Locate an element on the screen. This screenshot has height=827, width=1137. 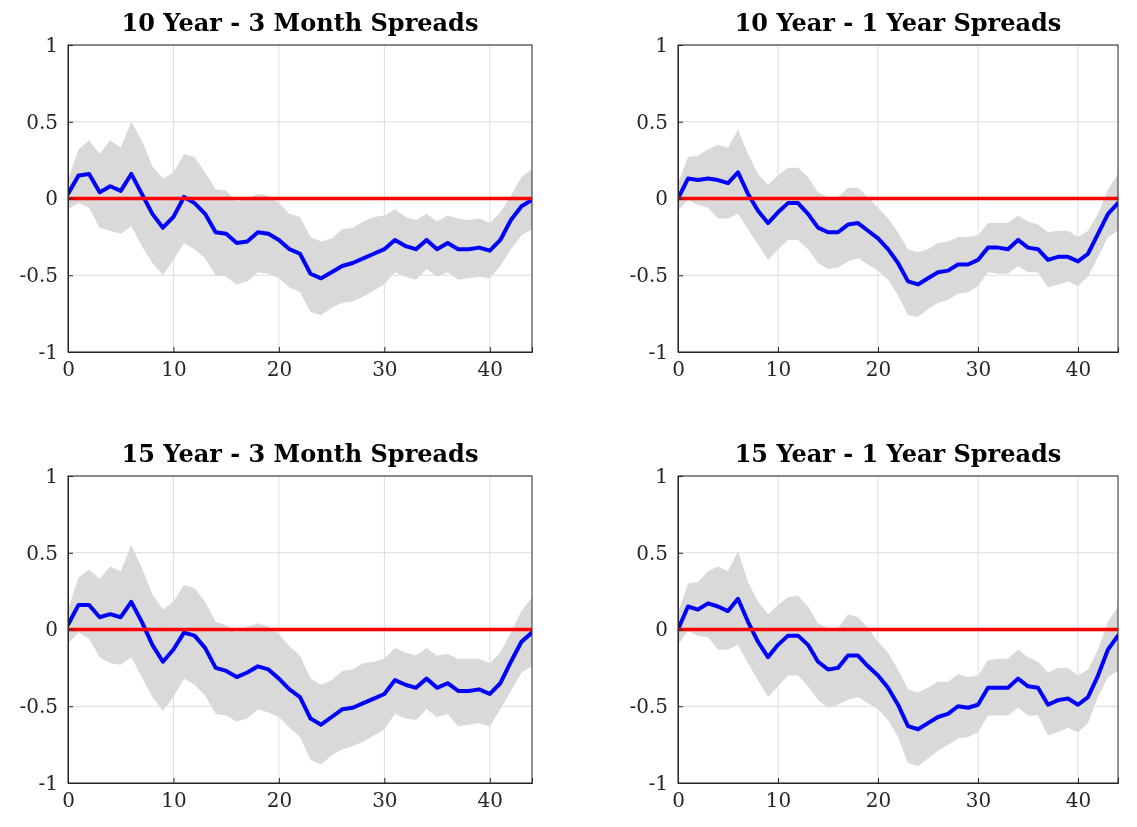
chart-title: 10 Year - 1 Year Spreads is located at coordinates (898, 22).